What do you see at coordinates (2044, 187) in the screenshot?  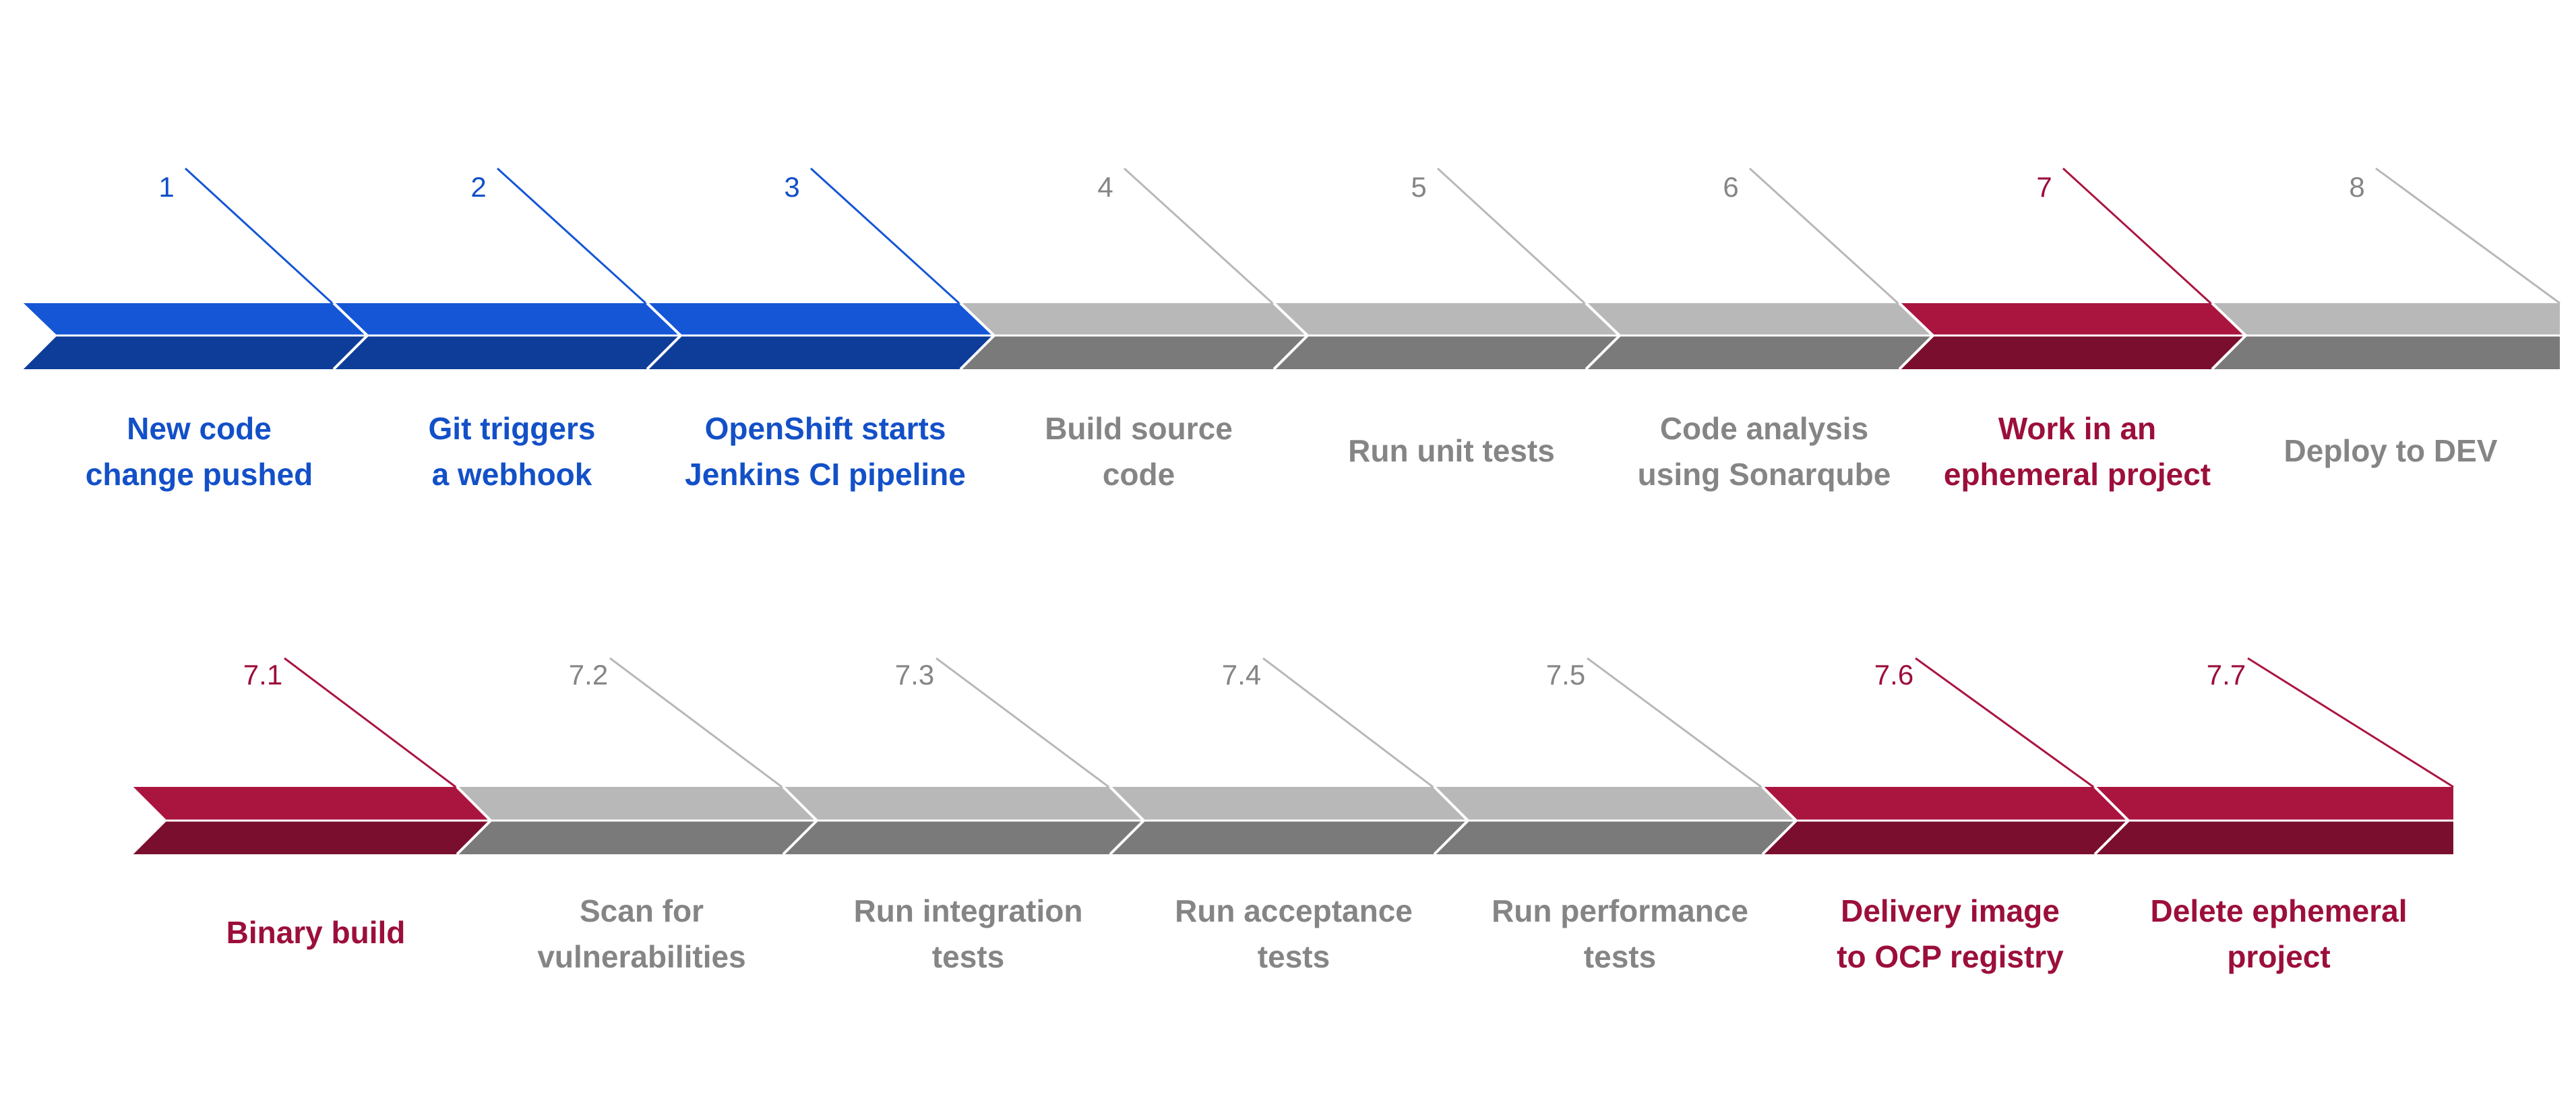 I see `step-number-7: 7` at bounding box center [2044, 187].